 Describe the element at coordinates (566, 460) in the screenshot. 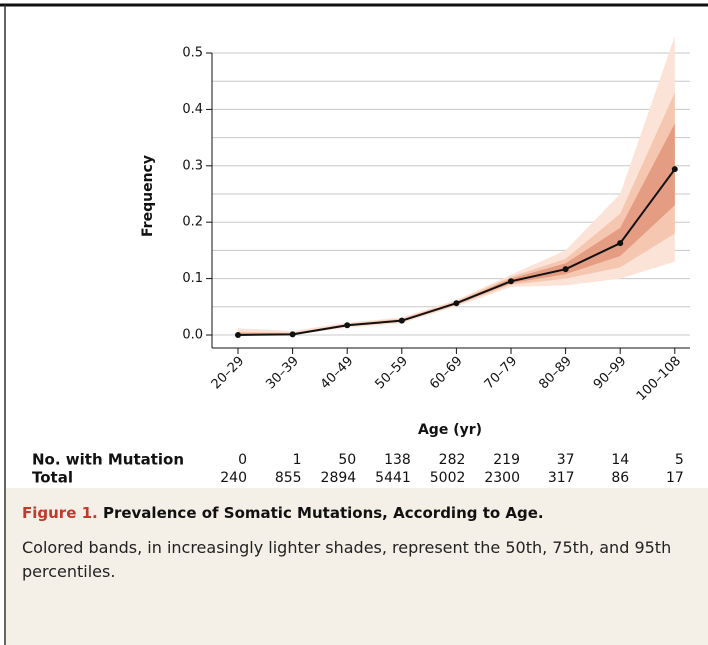

I see `table-cell: 37` at that location.